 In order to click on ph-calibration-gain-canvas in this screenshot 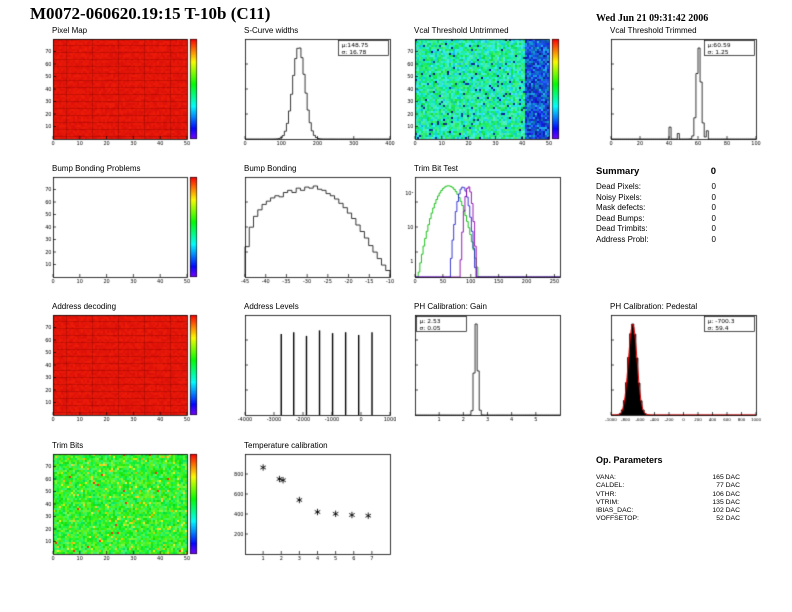, I will do `click(482, 369)`.